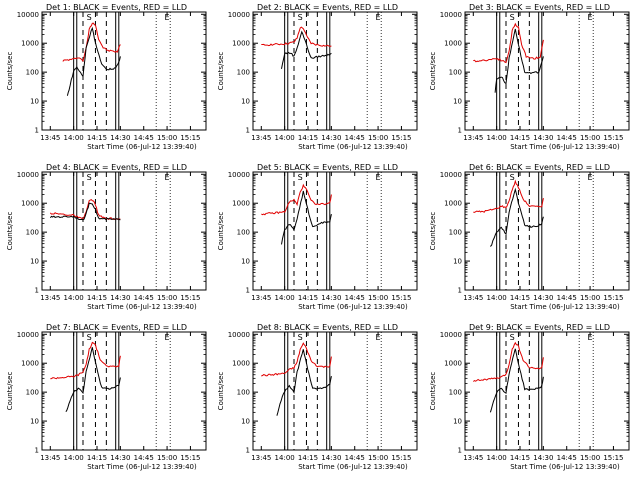 This screenshot has height=484, width=640. Describe the element at coordinates (116, 327) in the screenshot. I see `panel-title: Det 7: BLACK = Events, RED = LLD` at that location.